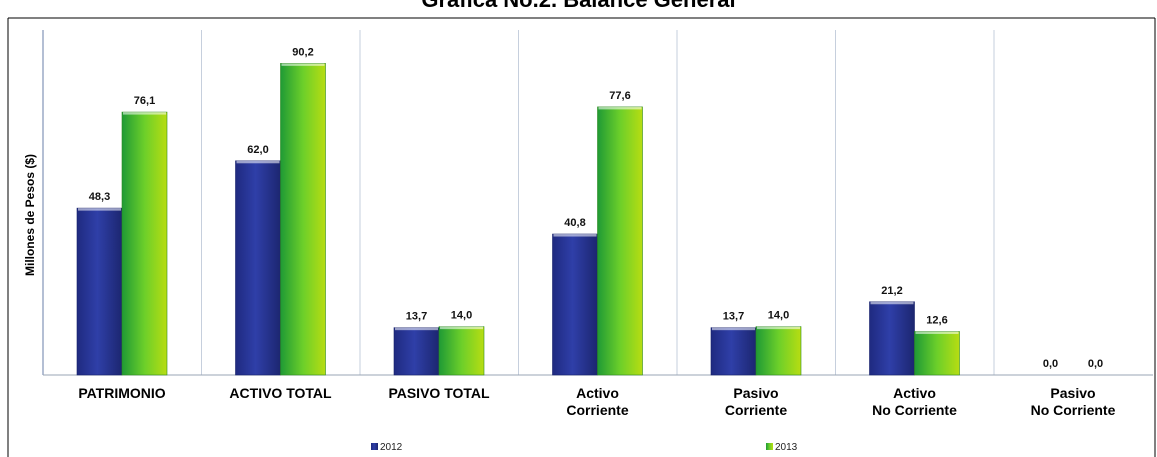  Describe the element at coordinates (619, 96) in the screenshot. I see `value-label-2013-3: 77,6` at that location.